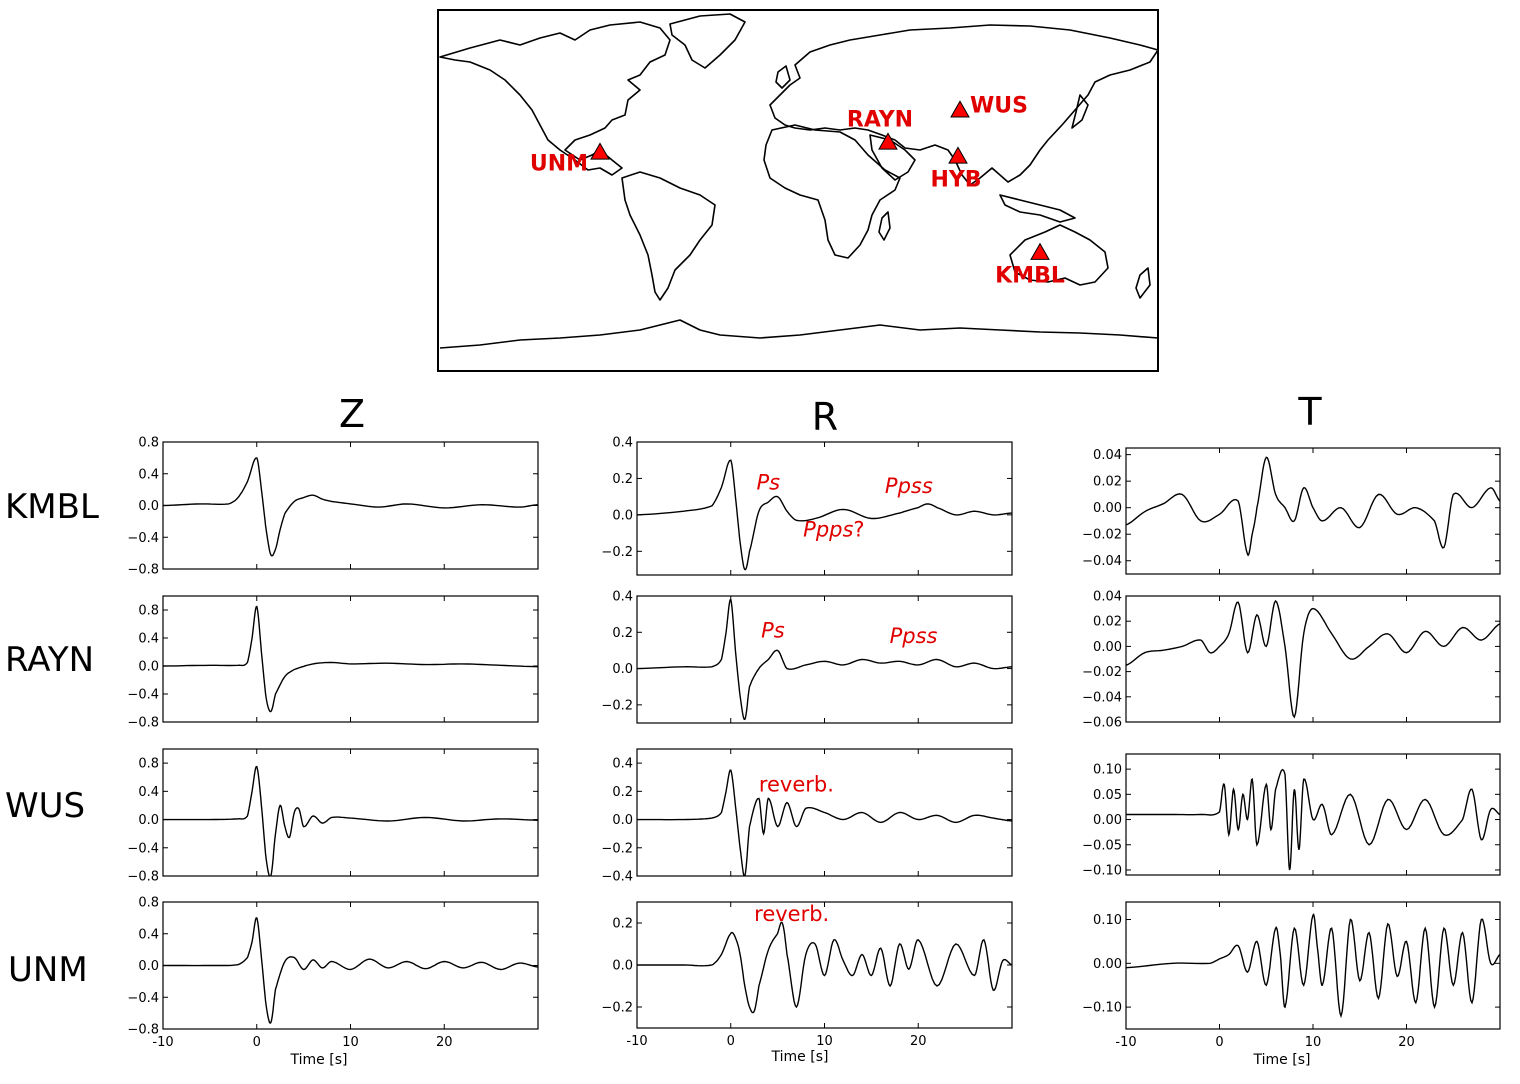  I want to click on panel-r-kmbl: 0.4 0.2 0.0 −0.2 Ps Ppss Ppps?, so click(807, 506).